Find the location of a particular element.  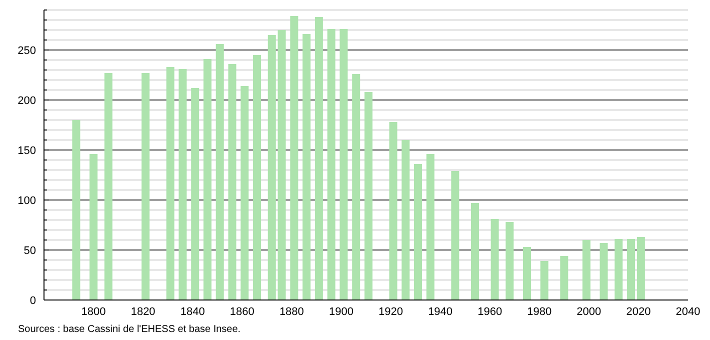

y-tick-label: 0 is located at coordinates (33, 300).